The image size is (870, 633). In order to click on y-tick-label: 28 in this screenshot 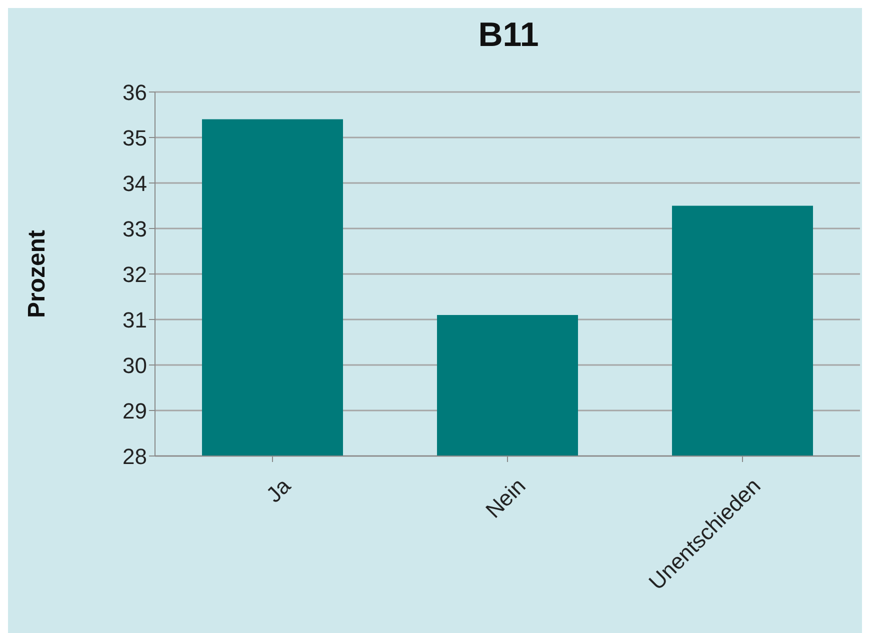, I will do `click(134, 456)`.